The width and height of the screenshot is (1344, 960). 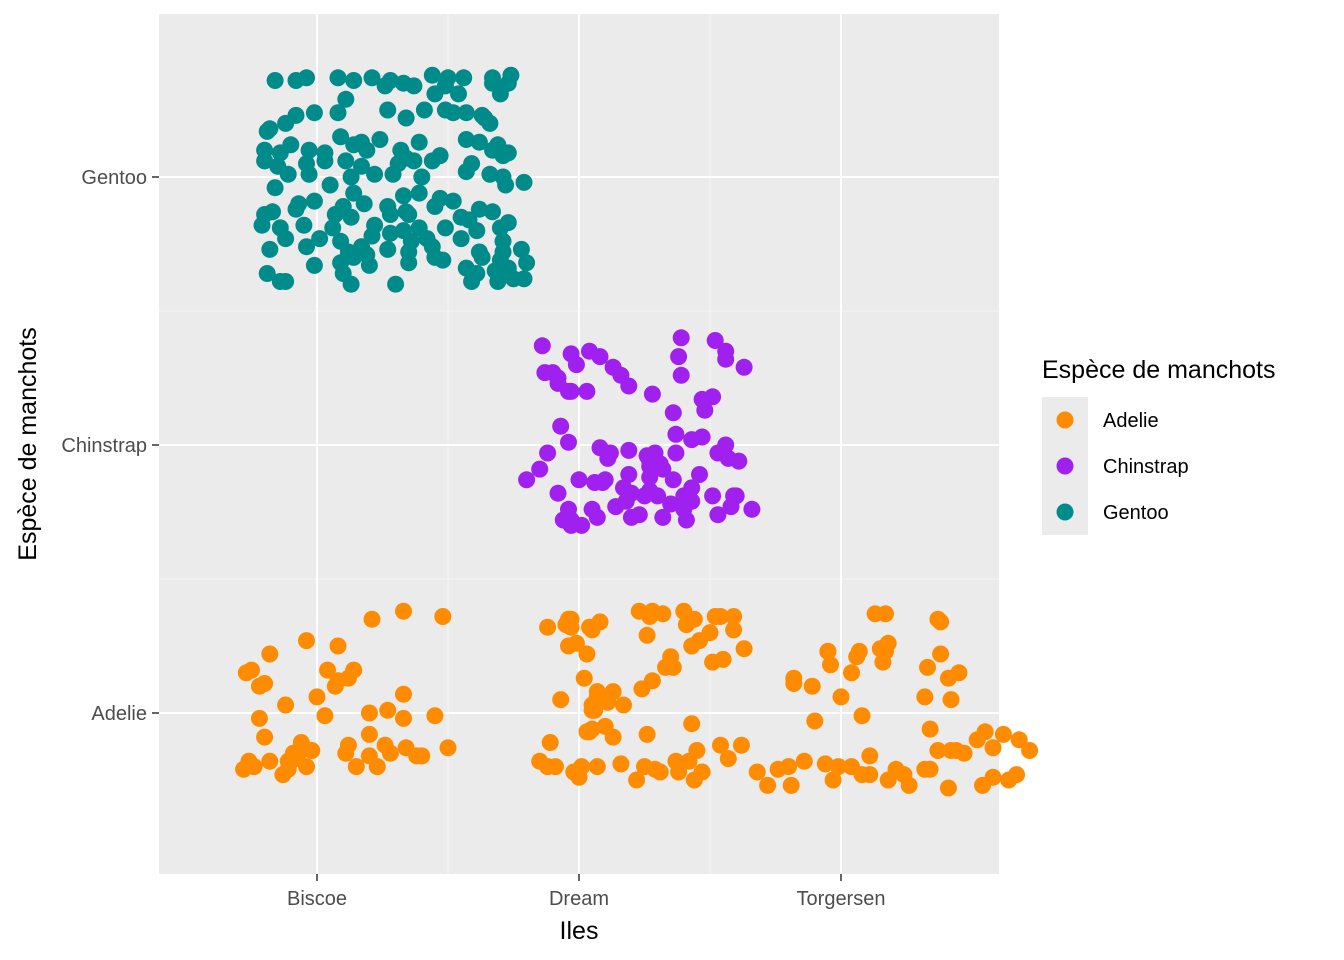 I want to click on y-tick-label: Gentoo, so click(x=114, y=178).